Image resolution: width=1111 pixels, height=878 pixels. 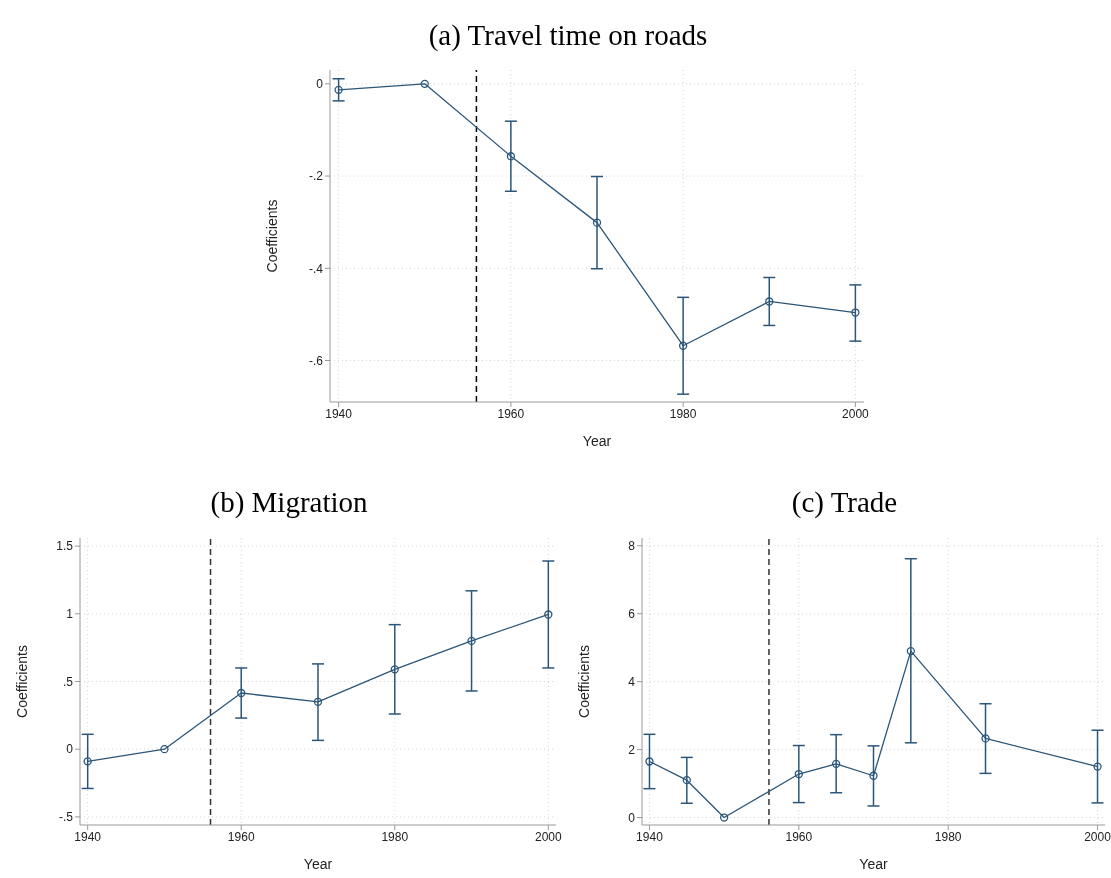 What do you see at coordinates (316, 360) in the screenshot?
I see `y-tick-label: -.6` at bounding box center [316, 360].